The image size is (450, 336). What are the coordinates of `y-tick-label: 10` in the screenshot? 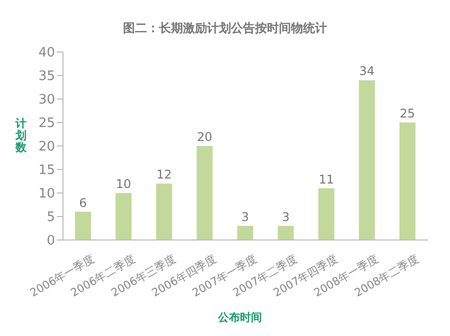 It's located at (46, 194).